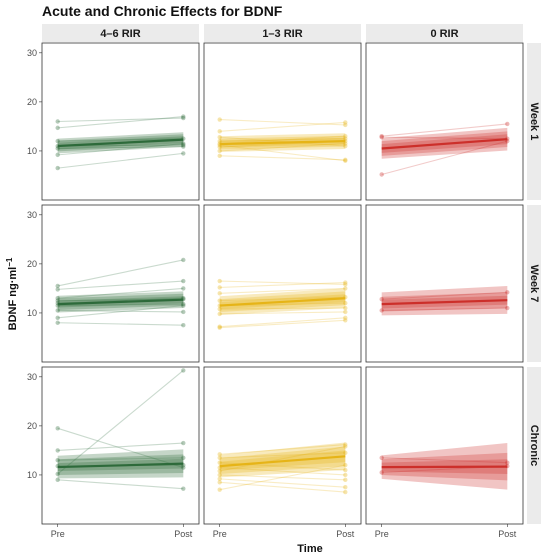 The image size is (550, 558). What do you see at coordinates (534, 122) in the screenshot?
I see `row-strip-label: Week 1` at bounding box center [534, 122].